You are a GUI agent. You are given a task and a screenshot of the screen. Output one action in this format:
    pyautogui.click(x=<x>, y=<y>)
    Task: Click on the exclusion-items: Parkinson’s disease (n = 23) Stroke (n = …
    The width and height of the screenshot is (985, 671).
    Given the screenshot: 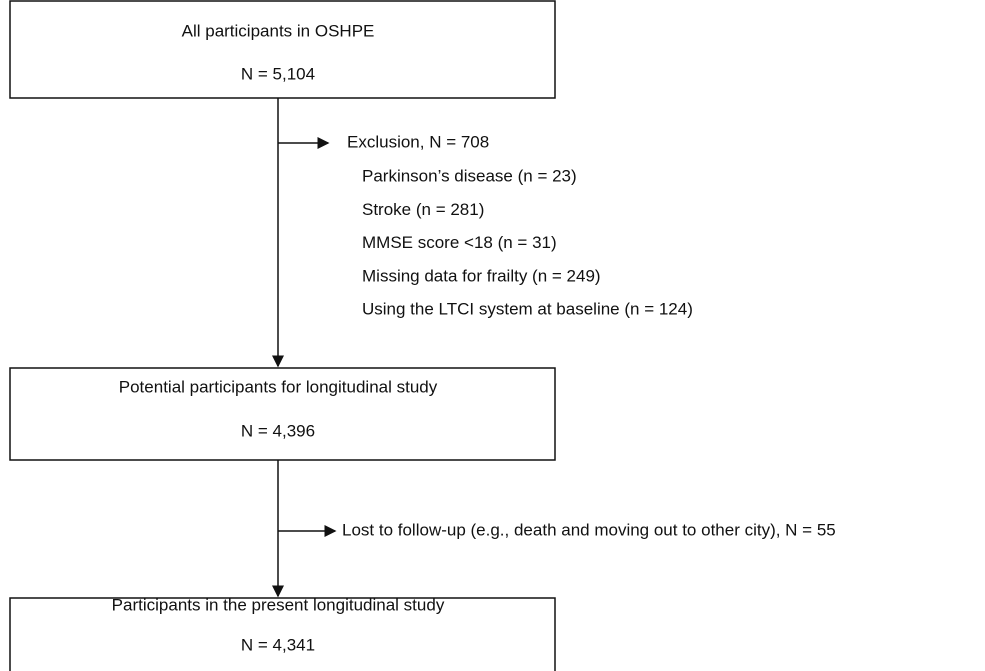 What is the action you would take?
    pyautogui.click(x=527, y=242)
    